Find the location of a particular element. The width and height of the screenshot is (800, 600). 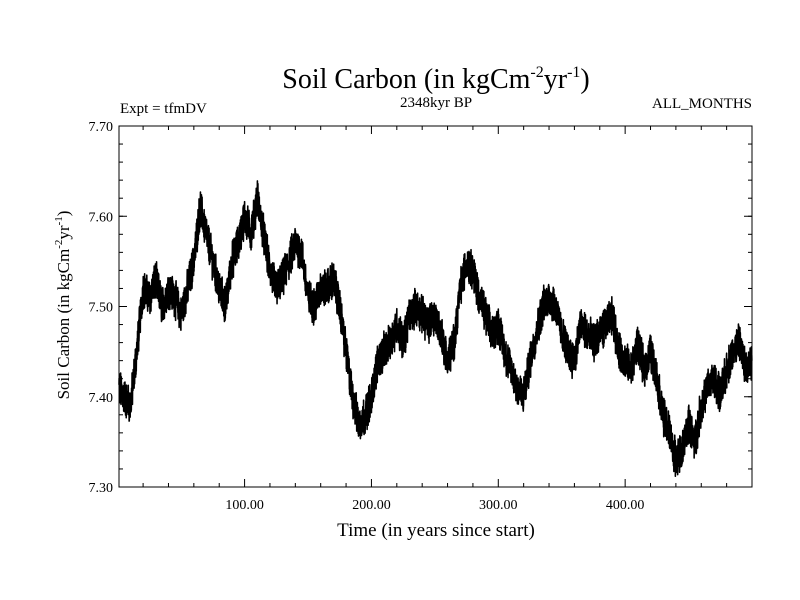

chart-title-exponent-2: -1 is located at coordinates (573, 72).